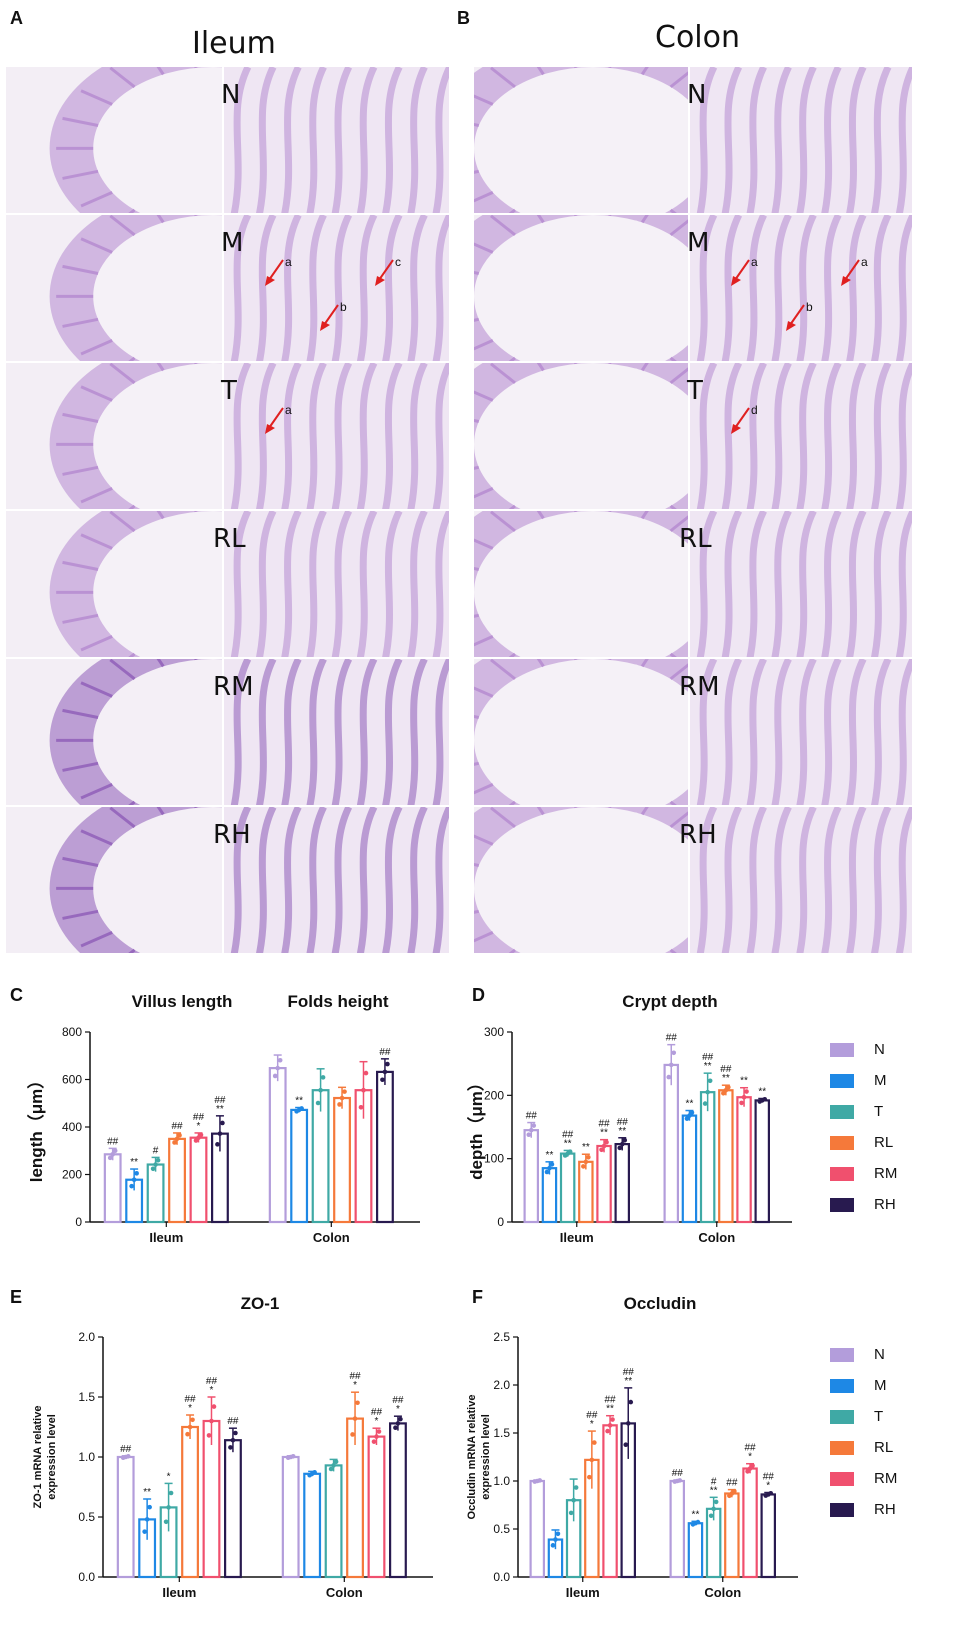 This screenshot has height=1637, width=960. Describe the element at coordinates (801, 584) in the screenshot. I see `micrograph-detail-rl` at that location.